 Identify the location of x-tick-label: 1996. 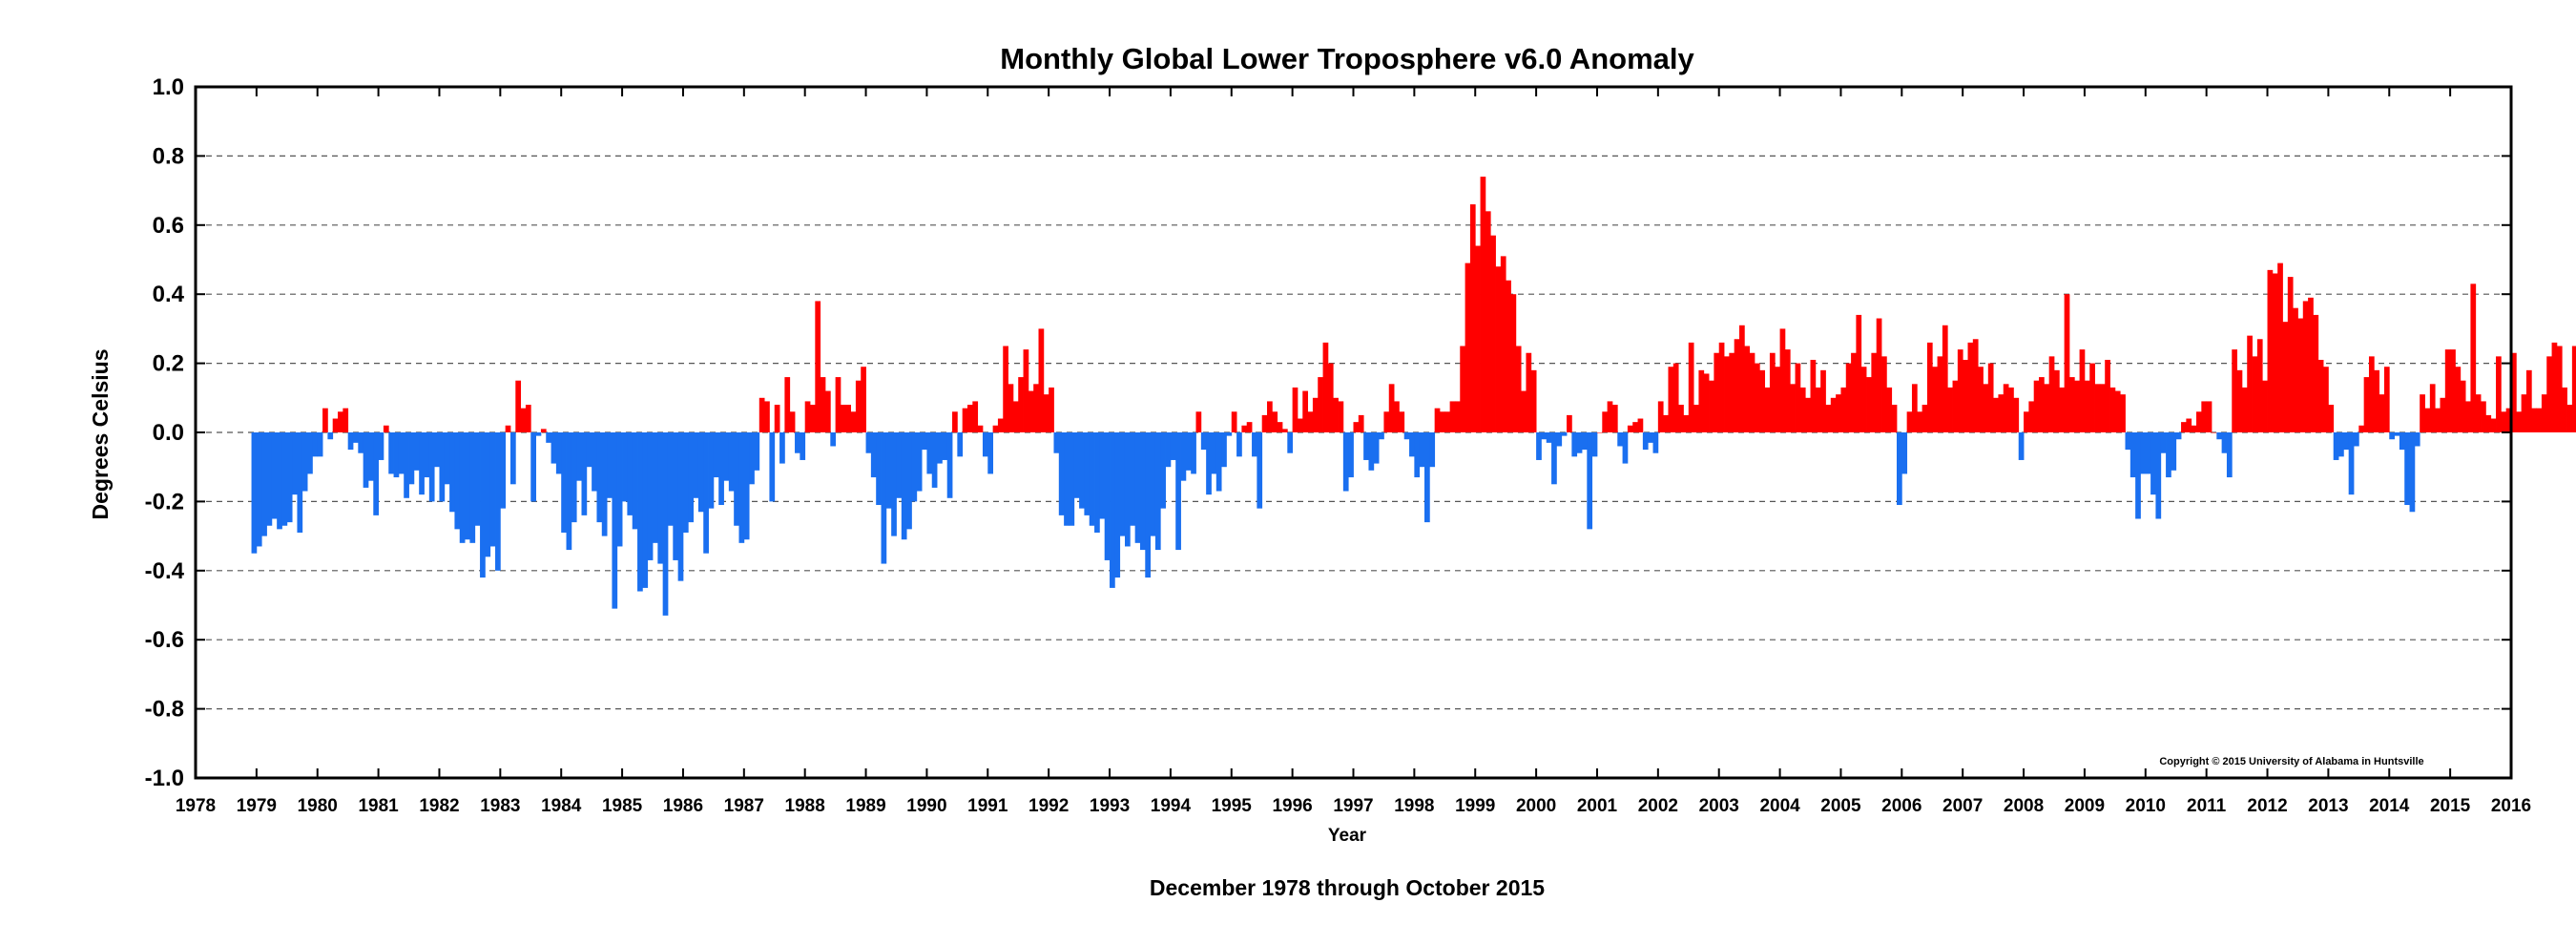
(1292, 806).